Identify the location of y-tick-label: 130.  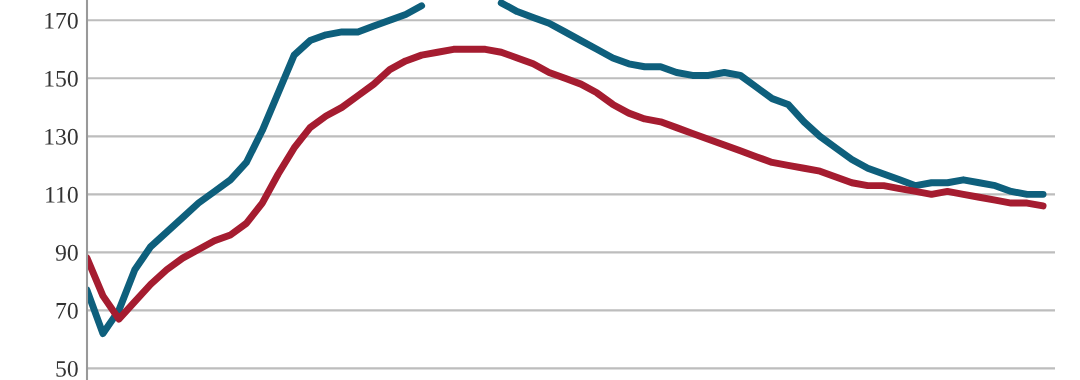
(61, 136).